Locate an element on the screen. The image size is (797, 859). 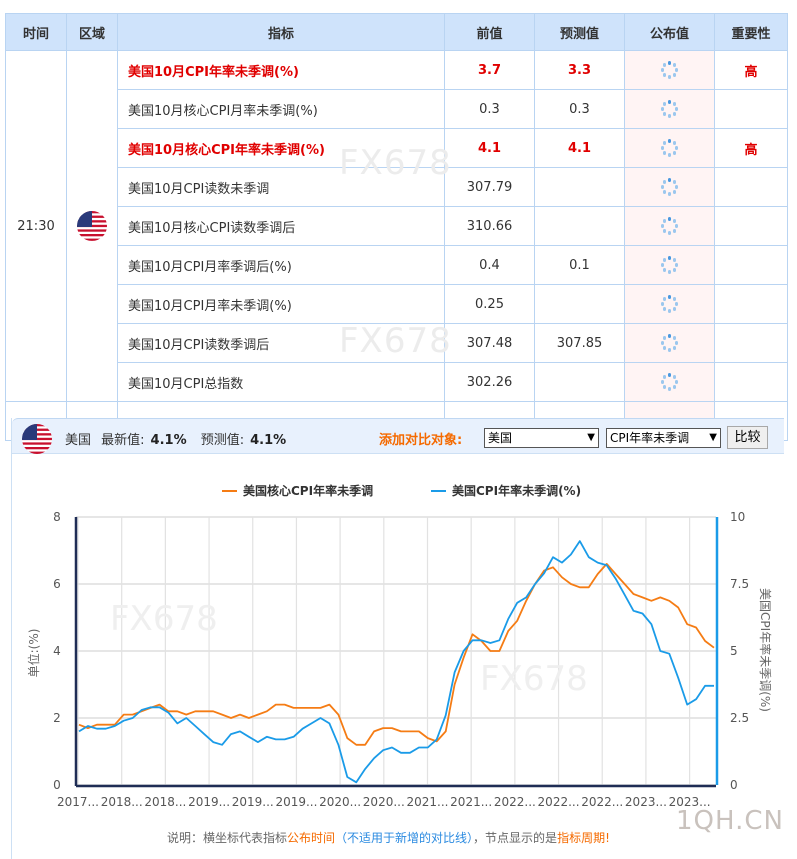
country-label: 美国 is located at coordinates (78, 440).